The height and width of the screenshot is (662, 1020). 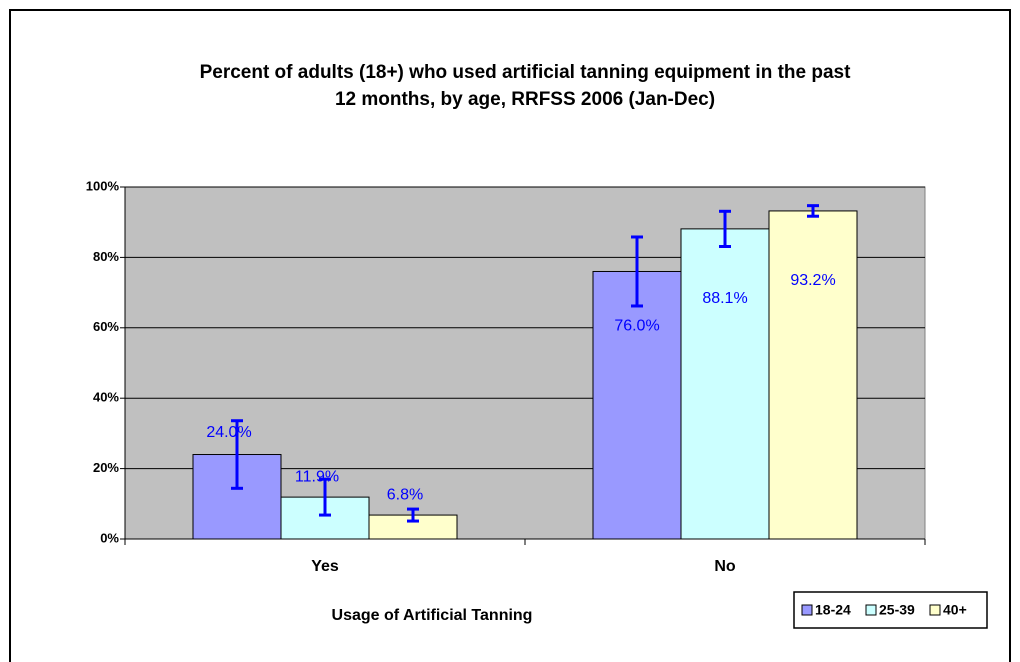 What do you see at coordinates (725, 566) in the screenshot?
I see `x-tick-label: No` at bounding box center [725, 566].